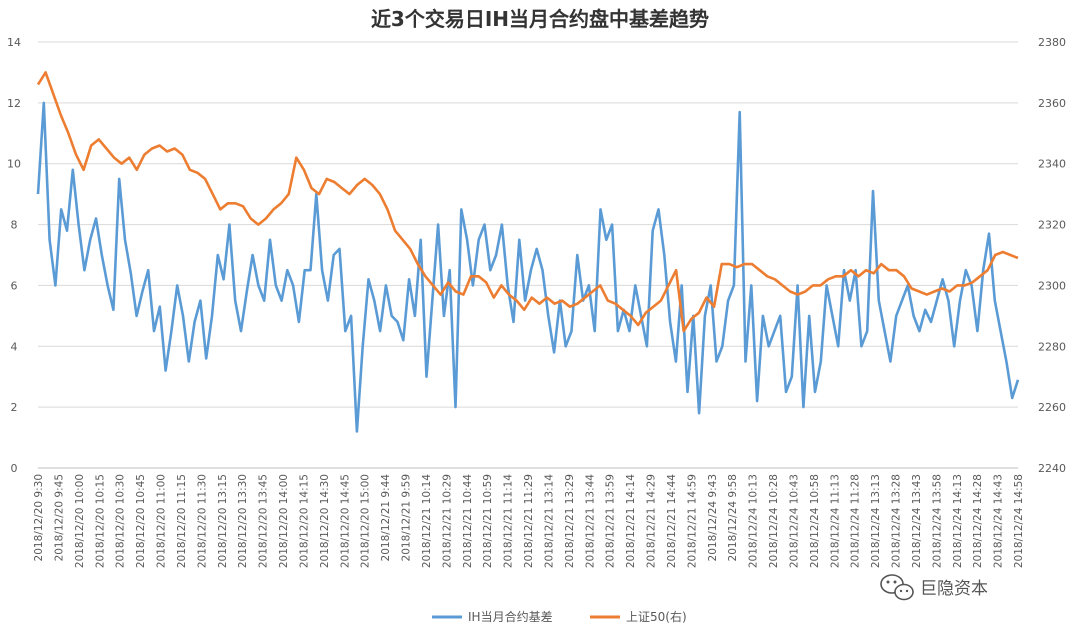 This screenshot has width=1080, height=632. What do you see at coordinates (1052, 346) in the screenshot?
I see `y-right-tick-label: 2280` at bounding box center [1052, 346].